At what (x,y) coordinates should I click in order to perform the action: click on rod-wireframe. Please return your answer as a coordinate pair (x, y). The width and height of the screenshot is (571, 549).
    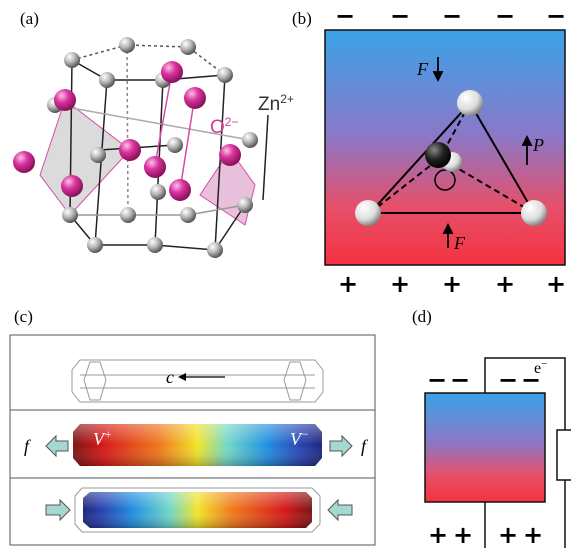
    Looking at the image, I should click on (197, 381).